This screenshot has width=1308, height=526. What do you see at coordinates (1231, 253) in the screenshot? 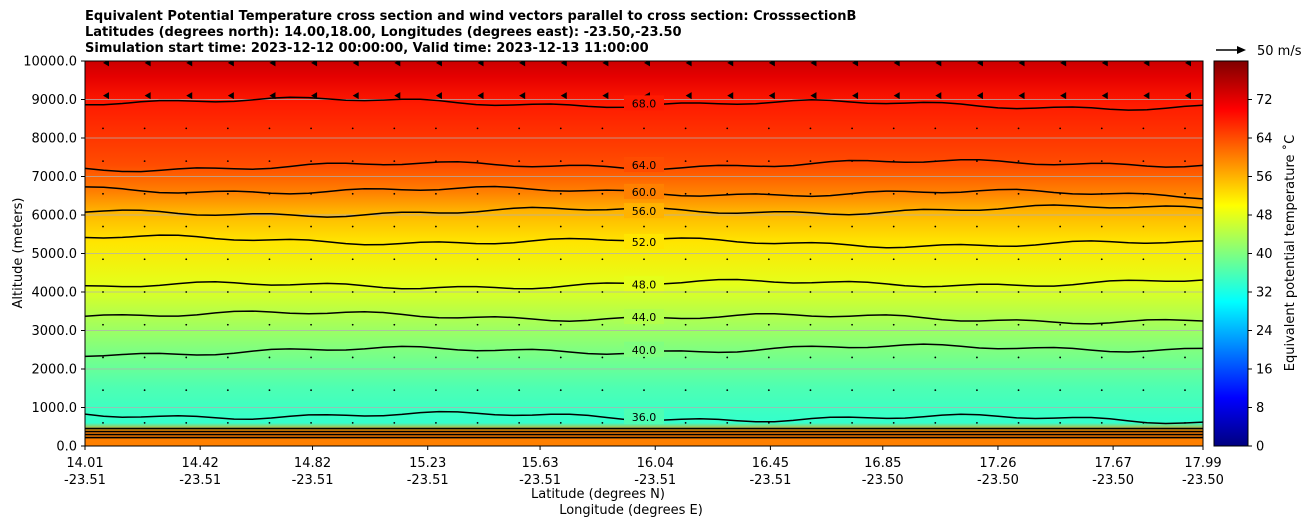
I see `colorbar-bar` at bounding box center [1231, 253].